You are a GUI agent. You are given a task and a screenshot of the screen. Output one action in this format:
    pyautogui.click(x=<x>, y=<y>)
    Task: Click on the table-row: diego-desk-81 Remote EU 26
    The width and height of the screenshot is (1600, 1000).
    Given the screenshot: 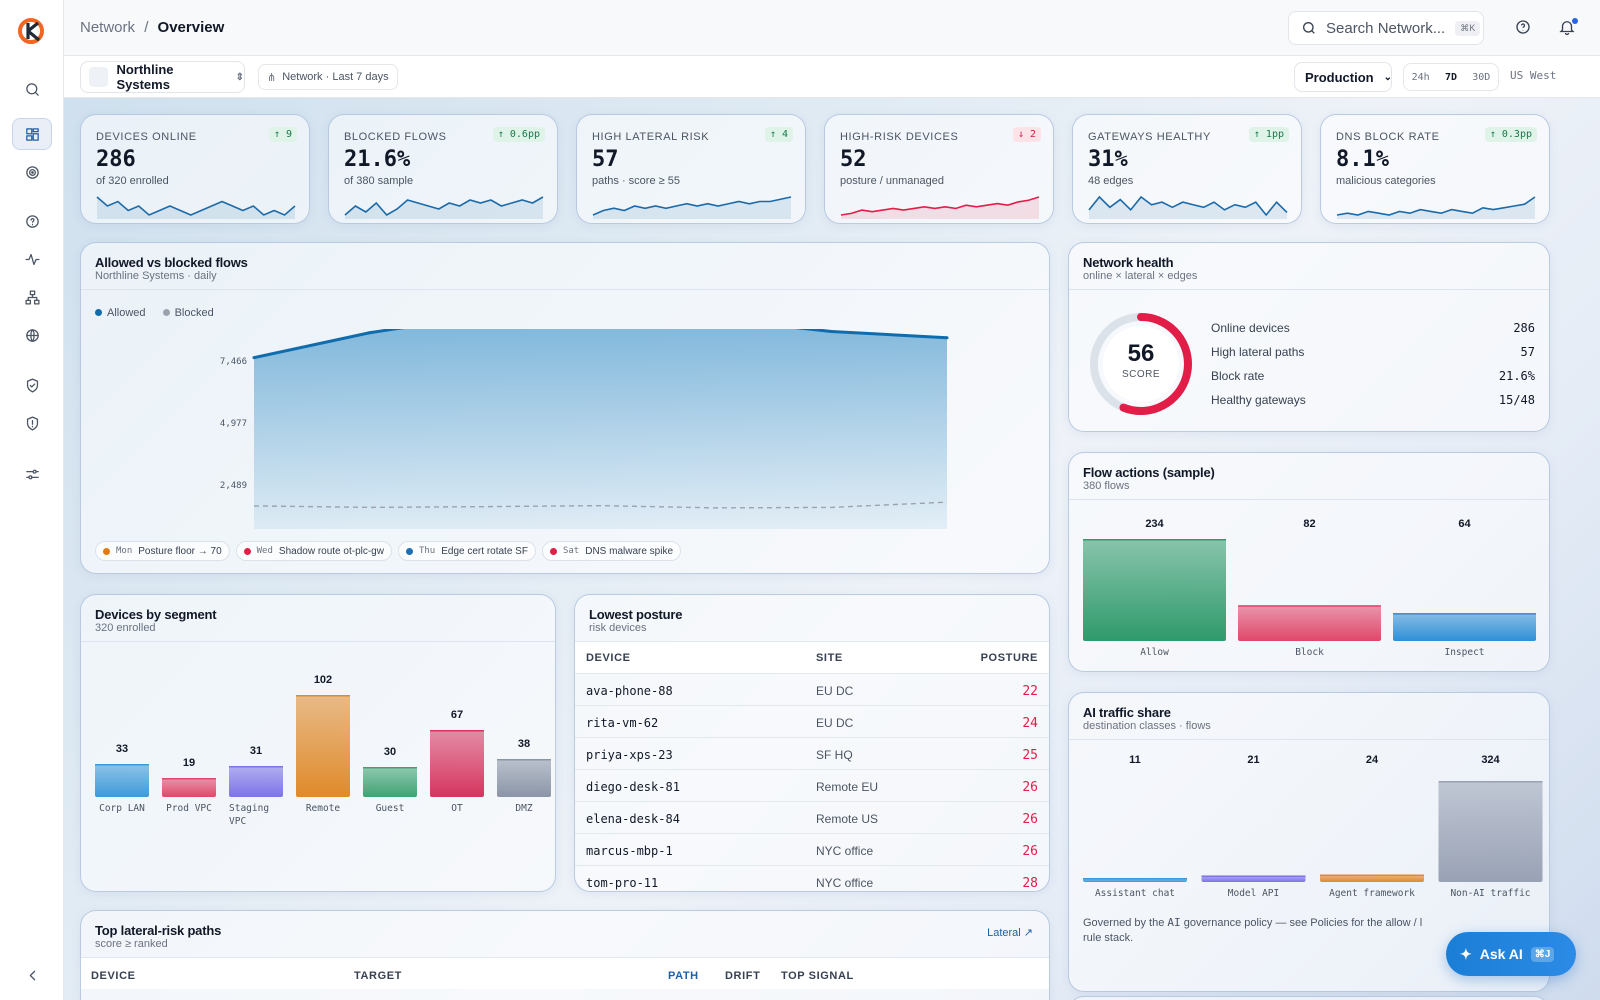 What is the action you would take?
    pyautogui.click(x=812, y=785)
    